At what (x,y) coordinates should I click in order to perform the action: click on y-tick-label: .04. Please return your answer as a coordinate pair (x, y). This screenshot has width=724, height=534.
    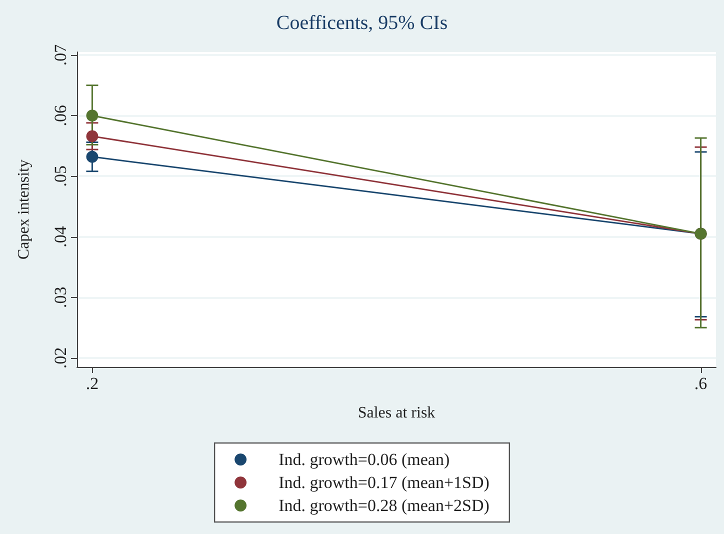
    Looking at the image, I should click on (60, 237).